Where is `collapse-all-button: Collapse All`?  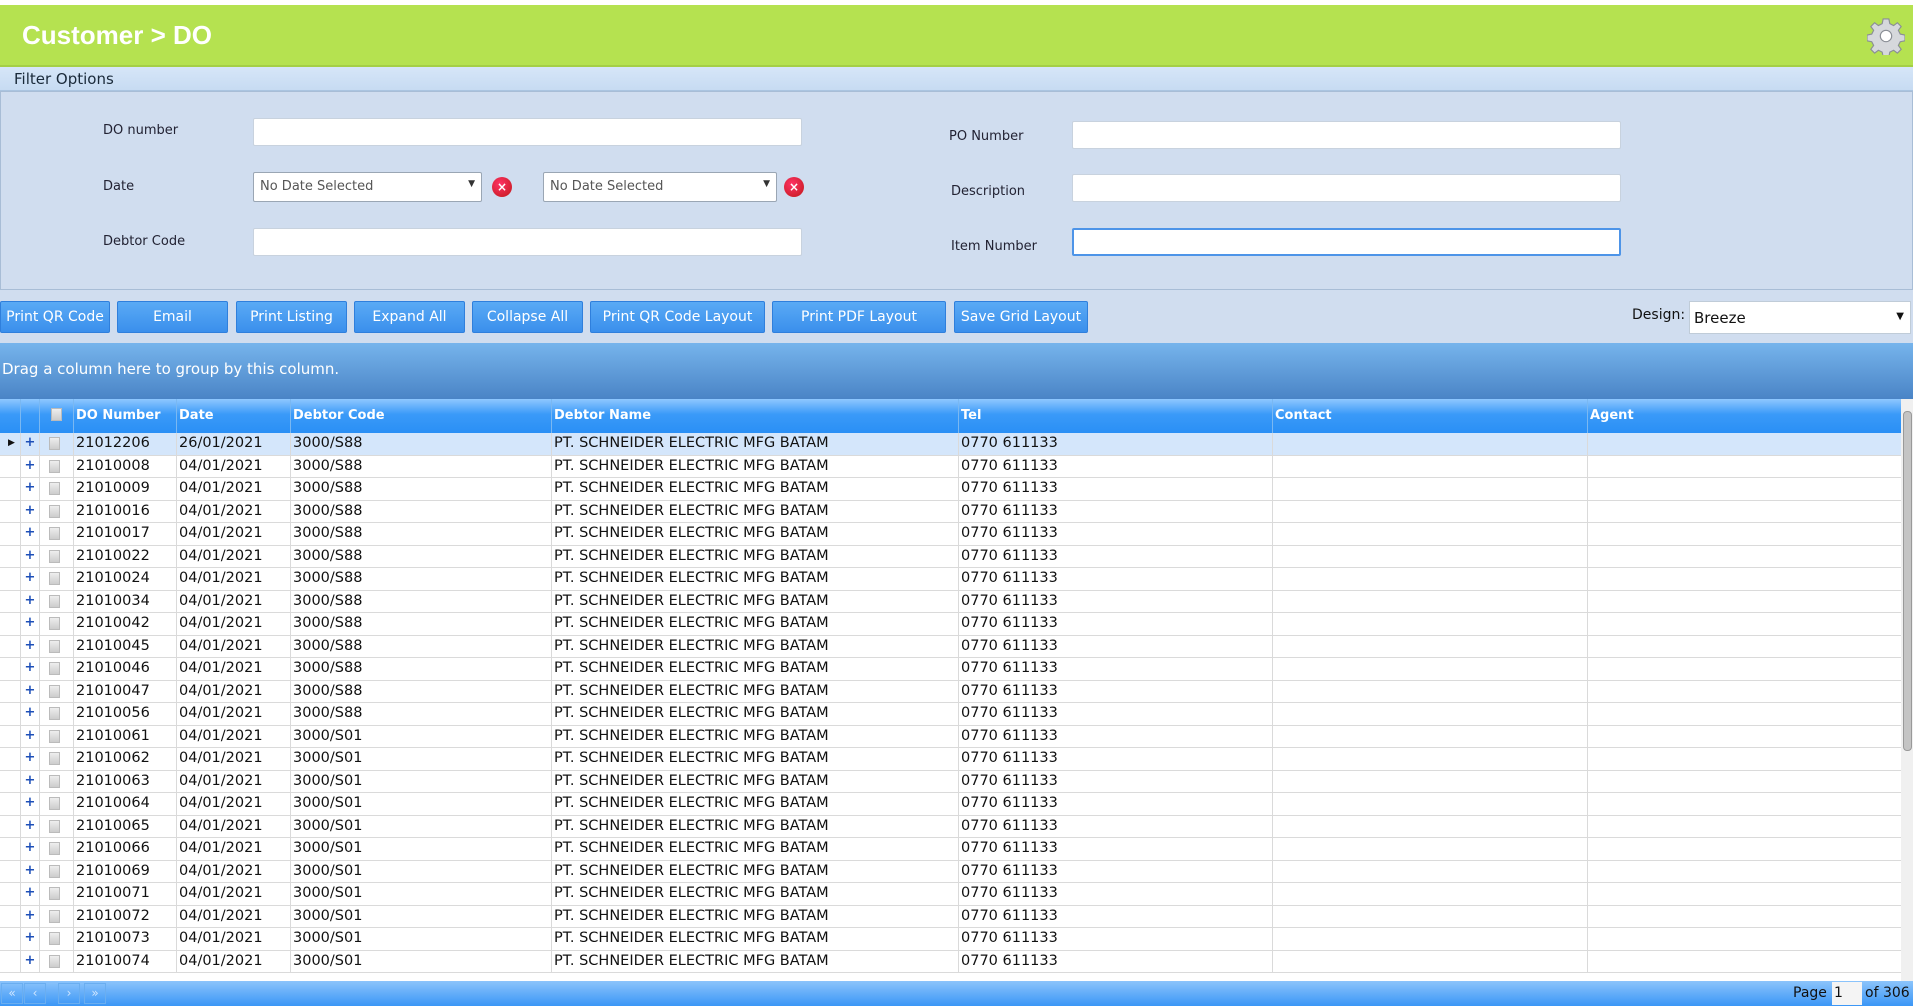
collapse-all-button: Collapse All is located at coordinates (527, 317).